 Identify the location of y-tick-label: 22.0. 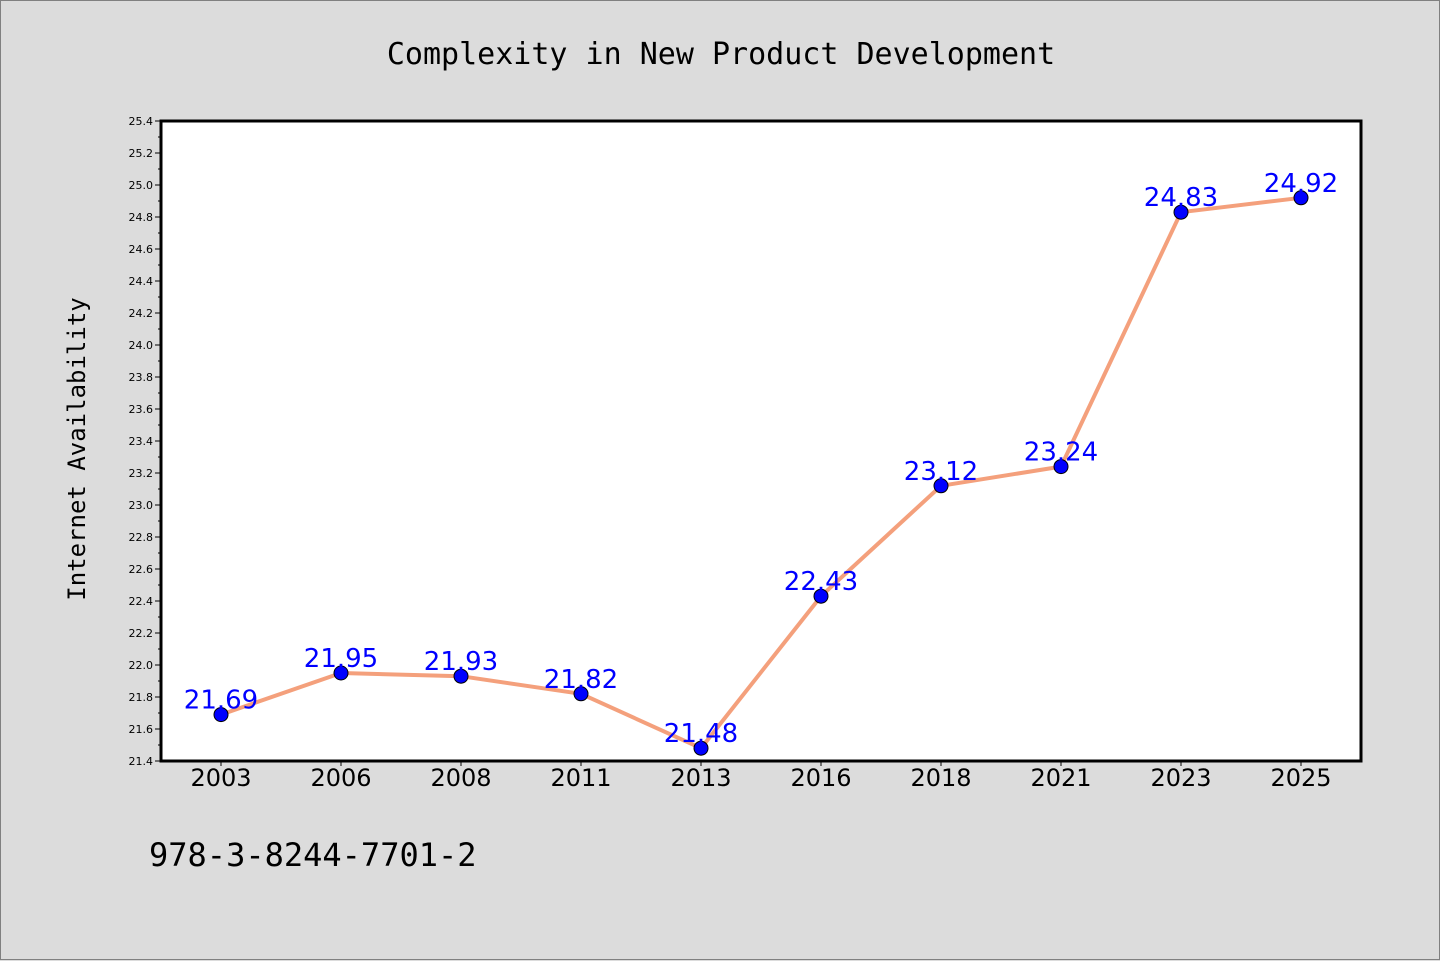
(141, 665).